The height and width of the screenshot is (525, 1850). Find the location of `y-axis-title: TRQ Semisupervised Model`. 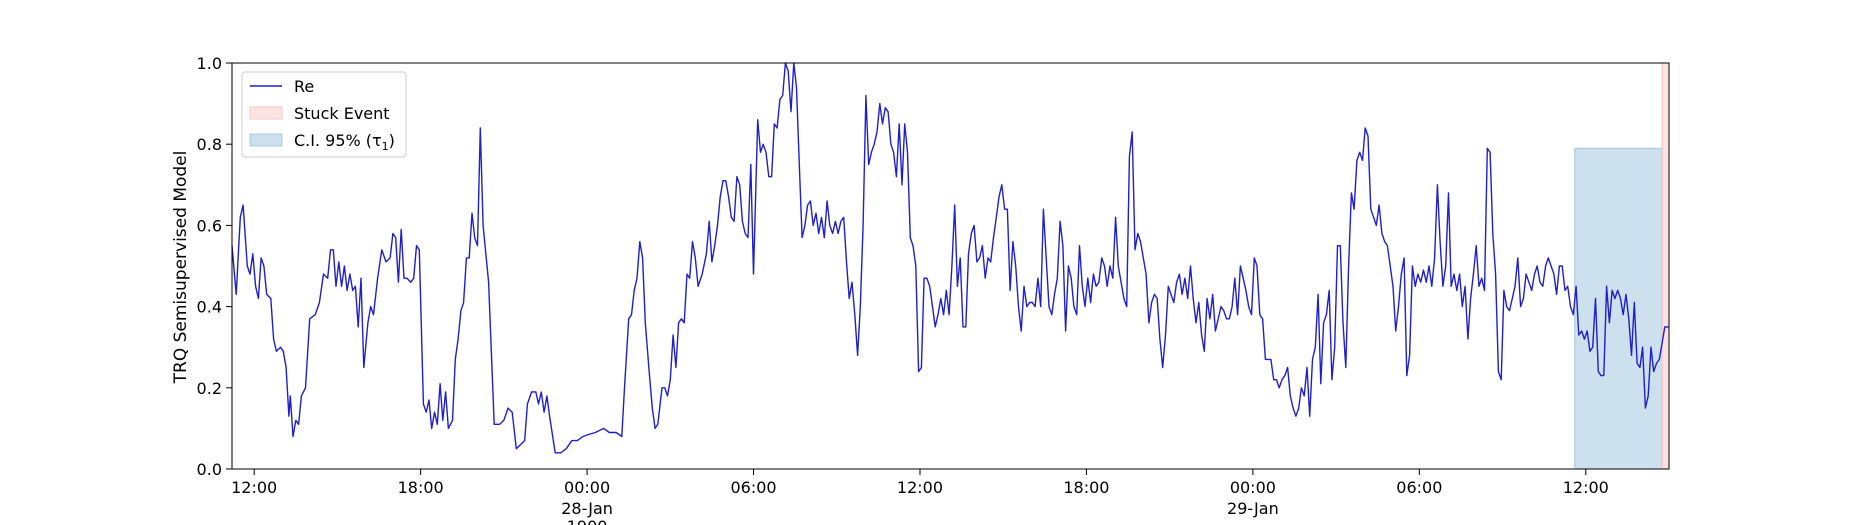

y-axis-title: TRQ Semisupervised Model is located at coordinates (181, 268).